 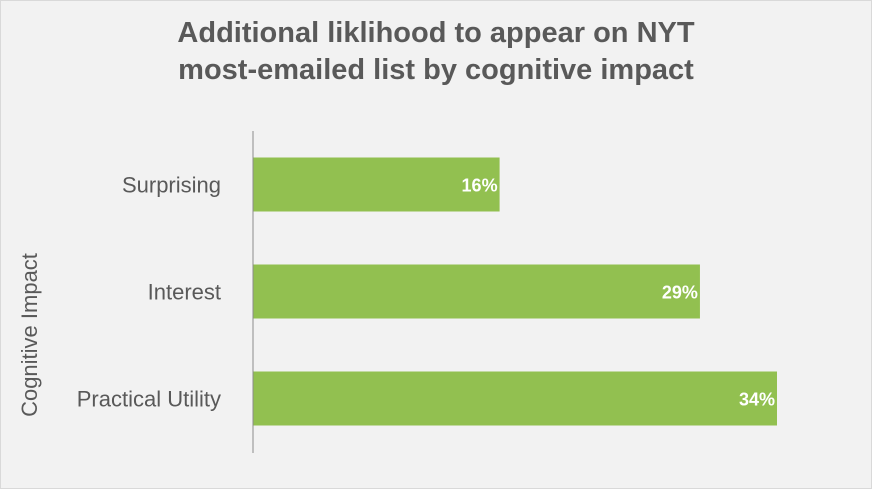 What do you see at coordinates (757, 400) in the screenshot?
I see `data-label: 34%` at bounding box center [757, 400].